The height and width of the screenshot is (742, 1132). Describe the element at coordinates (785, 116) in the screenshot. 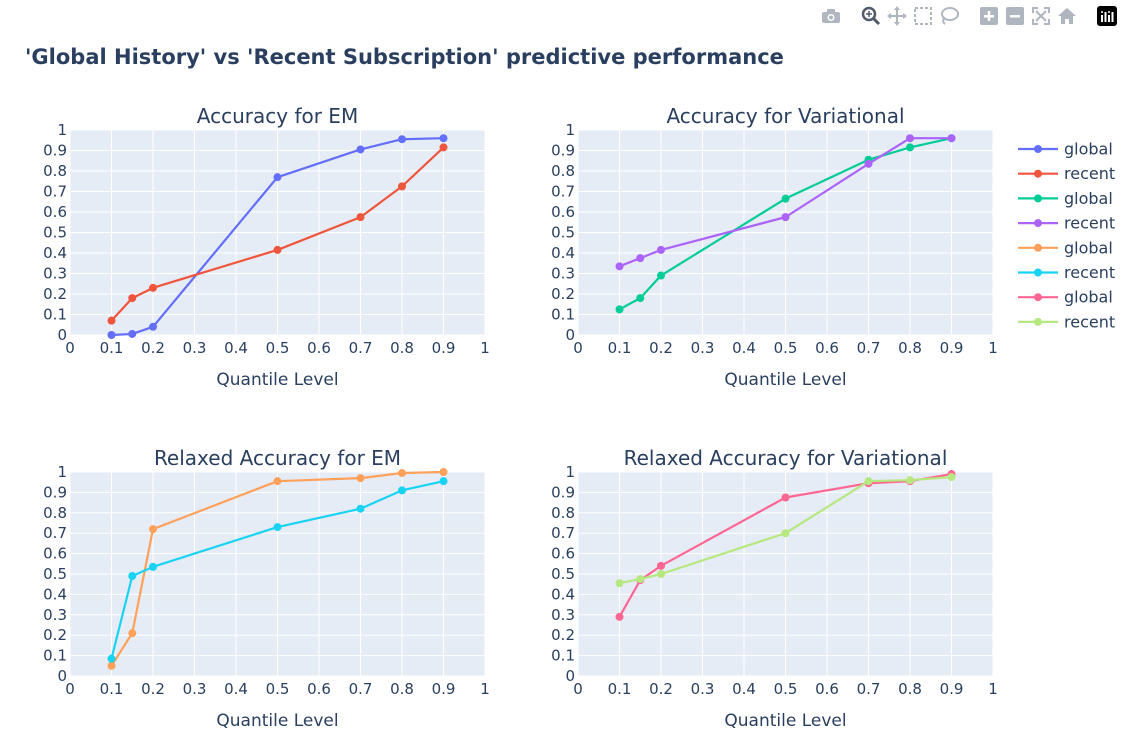

I see `subplot-title: Accuracy for Variational` at that location.